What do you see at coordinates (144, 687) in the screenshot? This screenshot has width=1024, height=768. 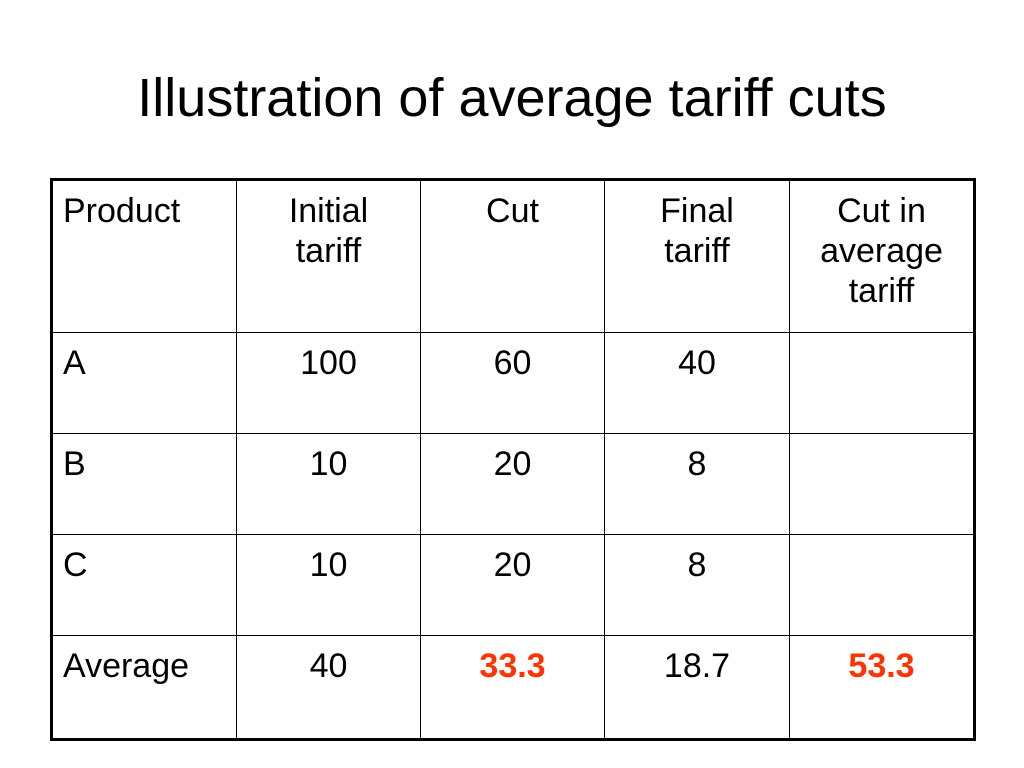 I see `cell-product: Average` at bounding box center [144, 687].